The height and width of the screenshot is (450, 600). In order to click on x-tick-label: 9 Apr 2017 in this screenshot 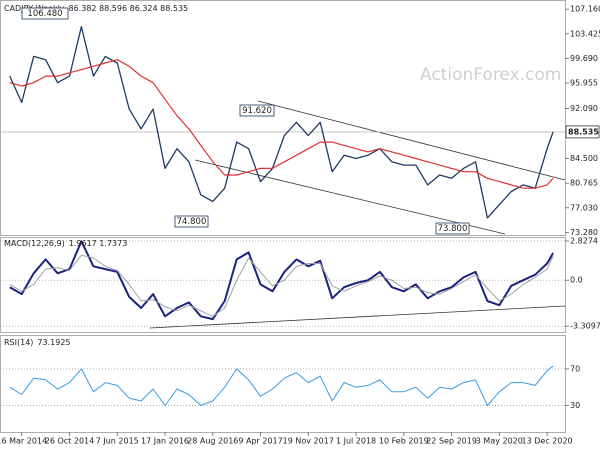, I will do `click(260, 441)`.